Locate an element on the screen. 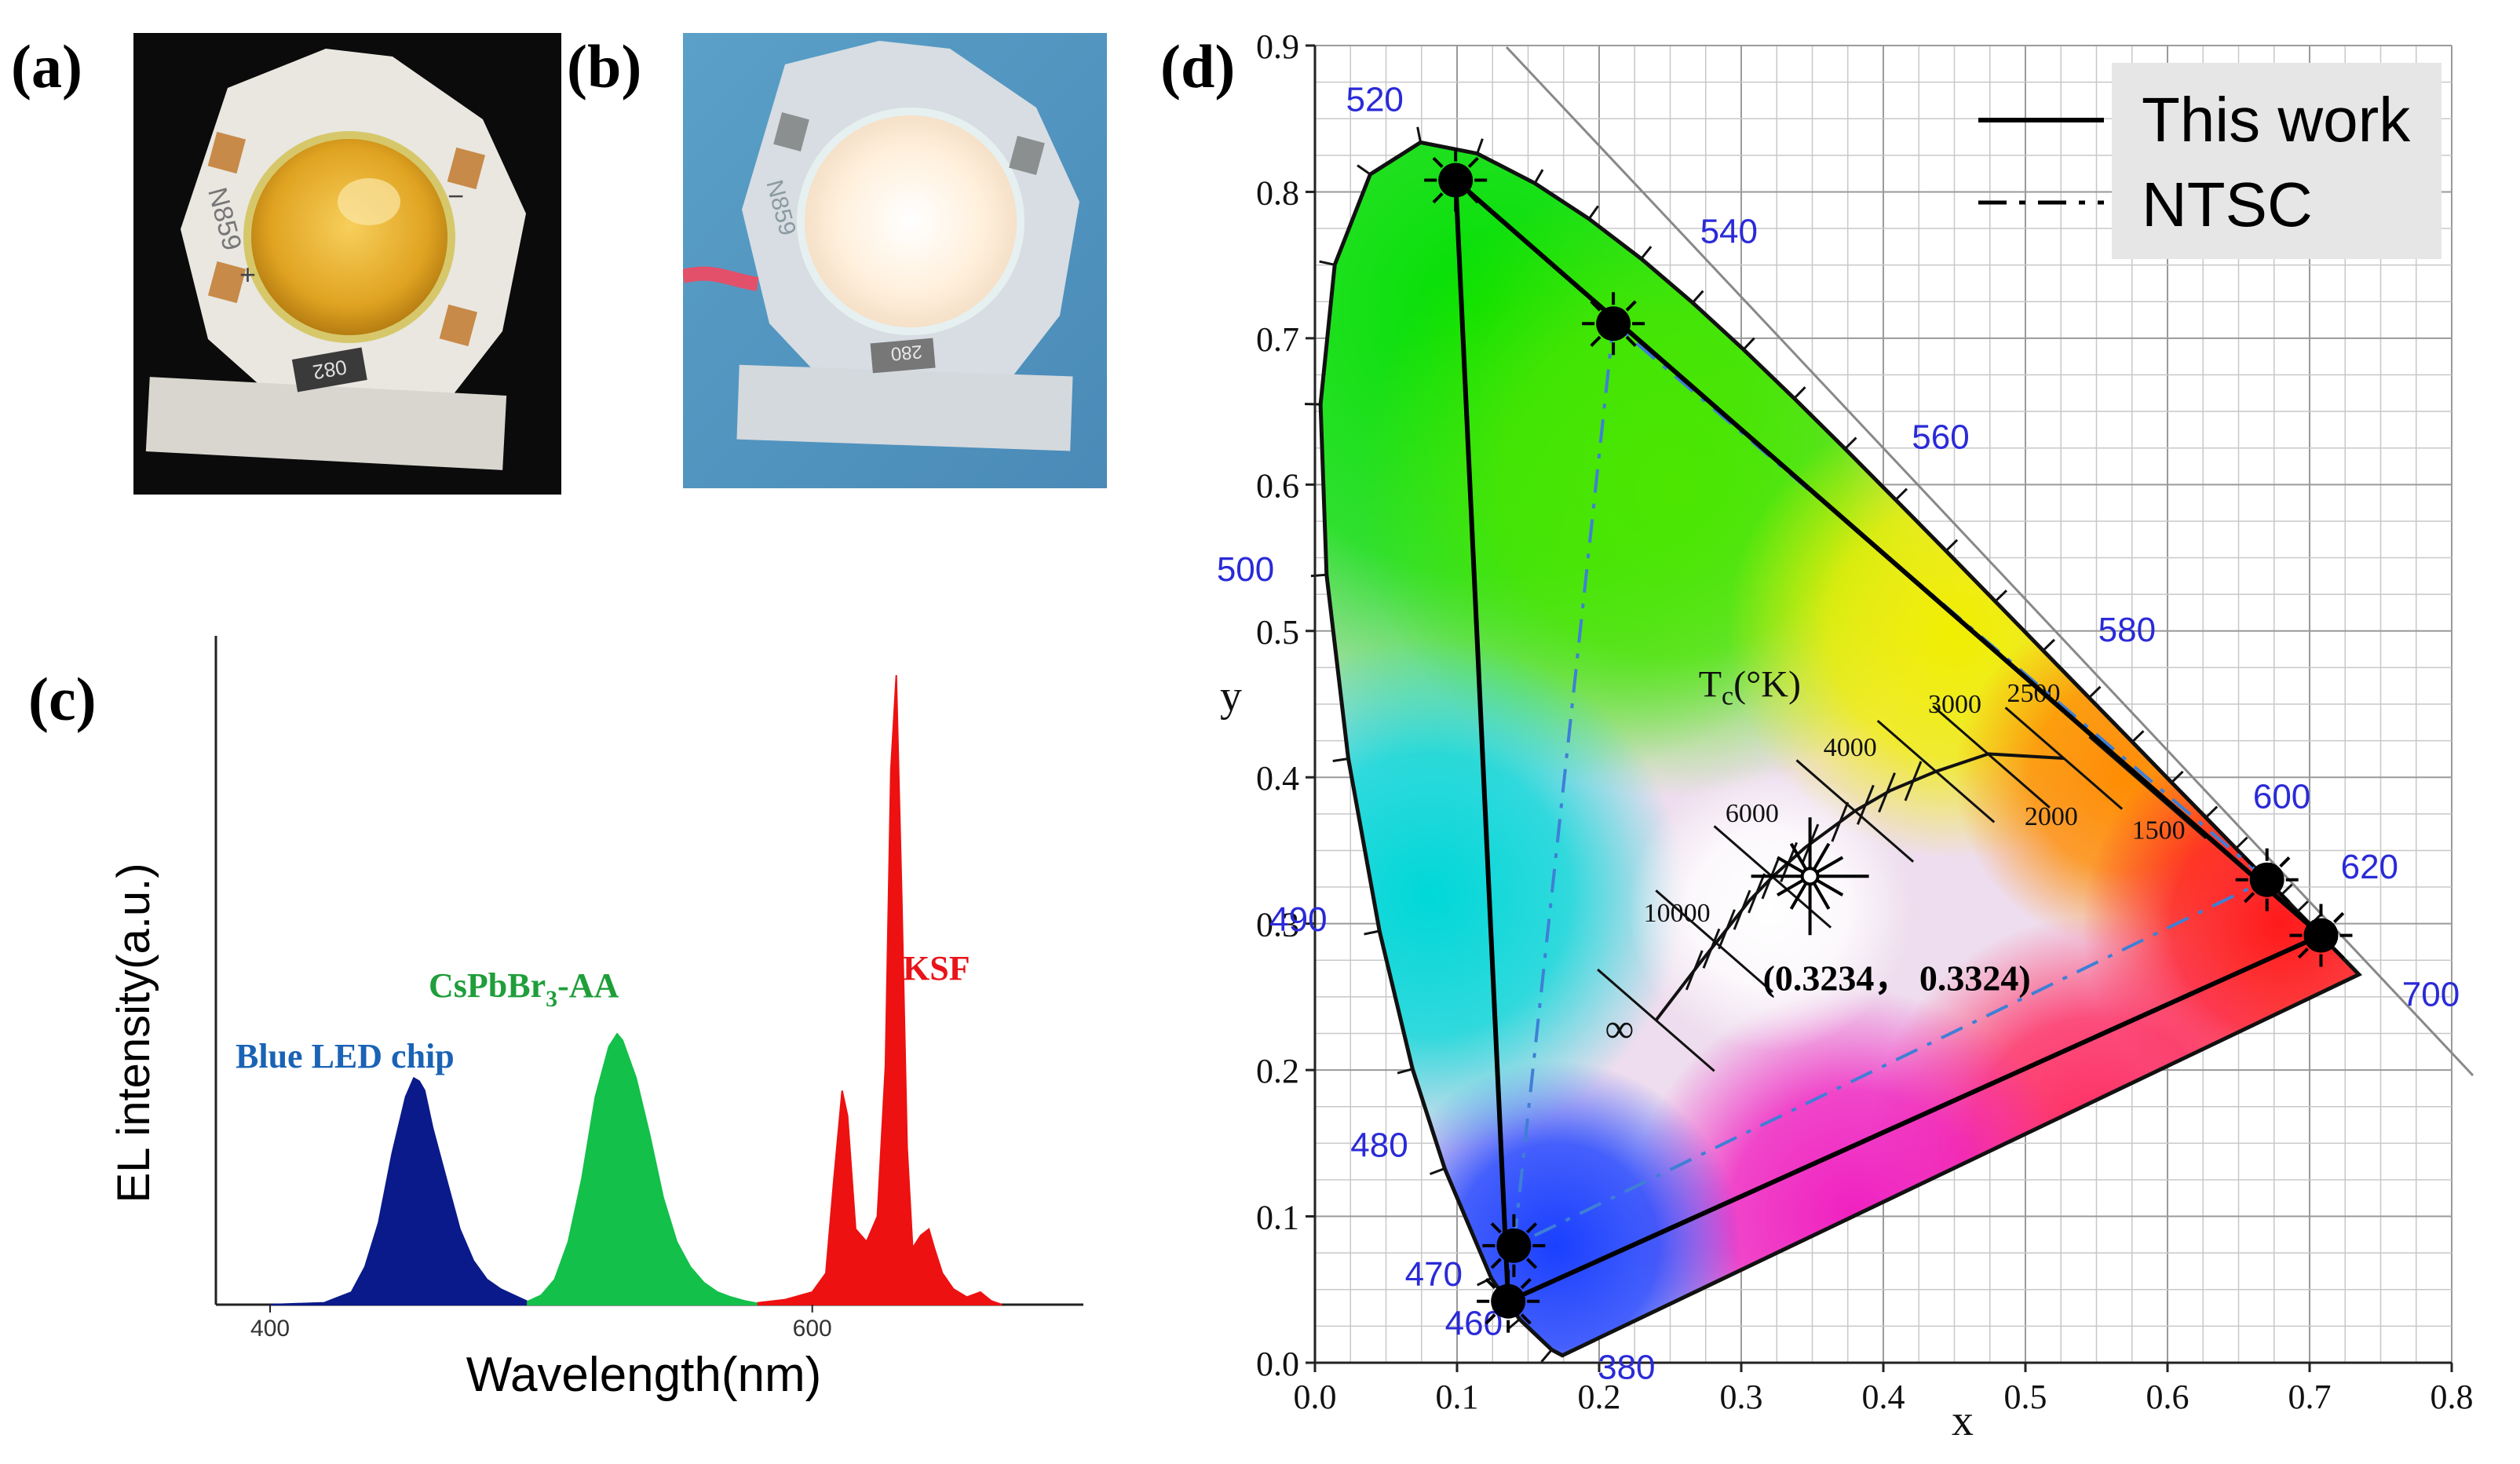 Image resolution: width=2520 pixels, height=1464 pixels. panel-label-d: (d) is located at coordinates (1198, 66).